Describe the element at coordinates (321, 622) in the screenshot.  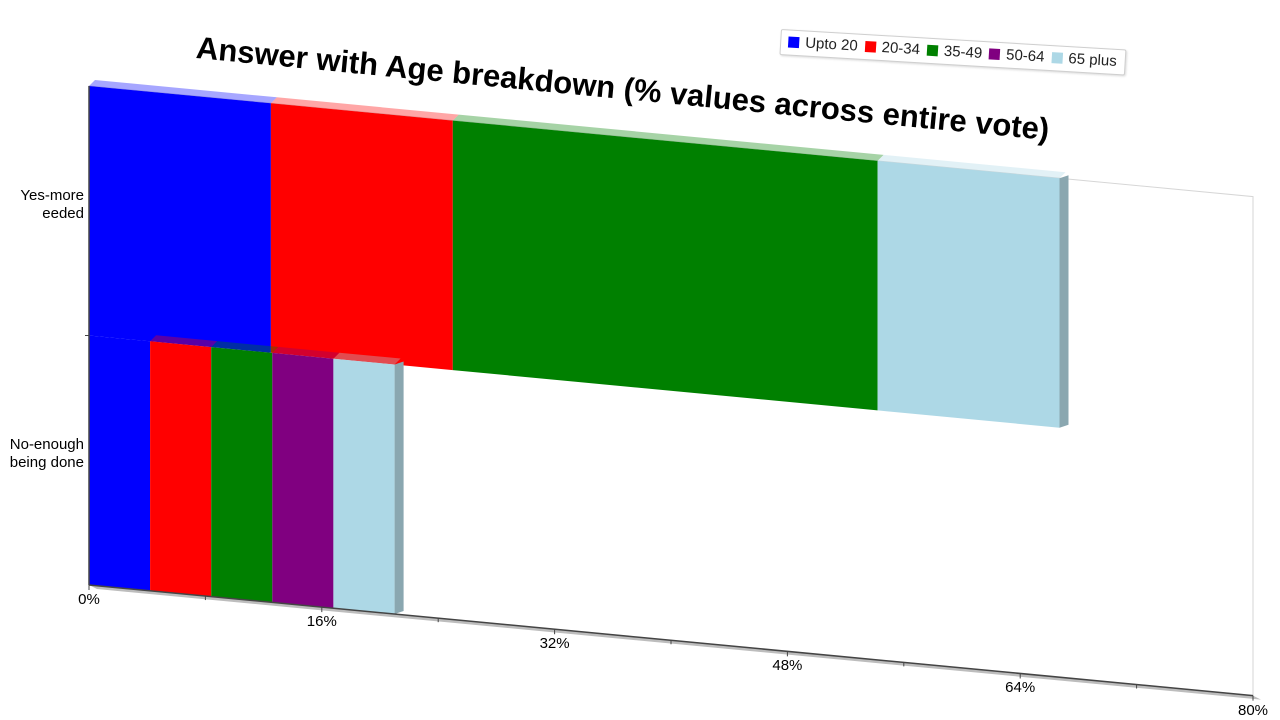
I see `x-tick-label: 16%` at that location.